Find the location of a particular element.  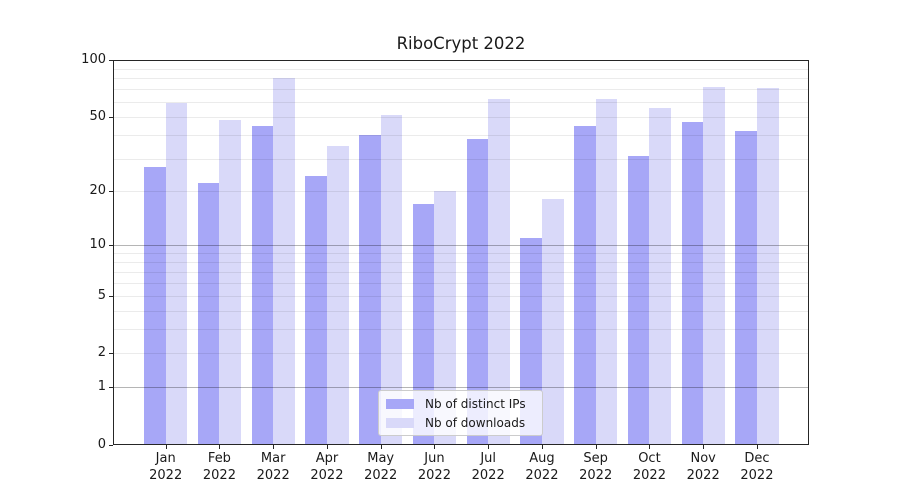

y-tick-label-100: 100 is located at coordinates (93, 59).